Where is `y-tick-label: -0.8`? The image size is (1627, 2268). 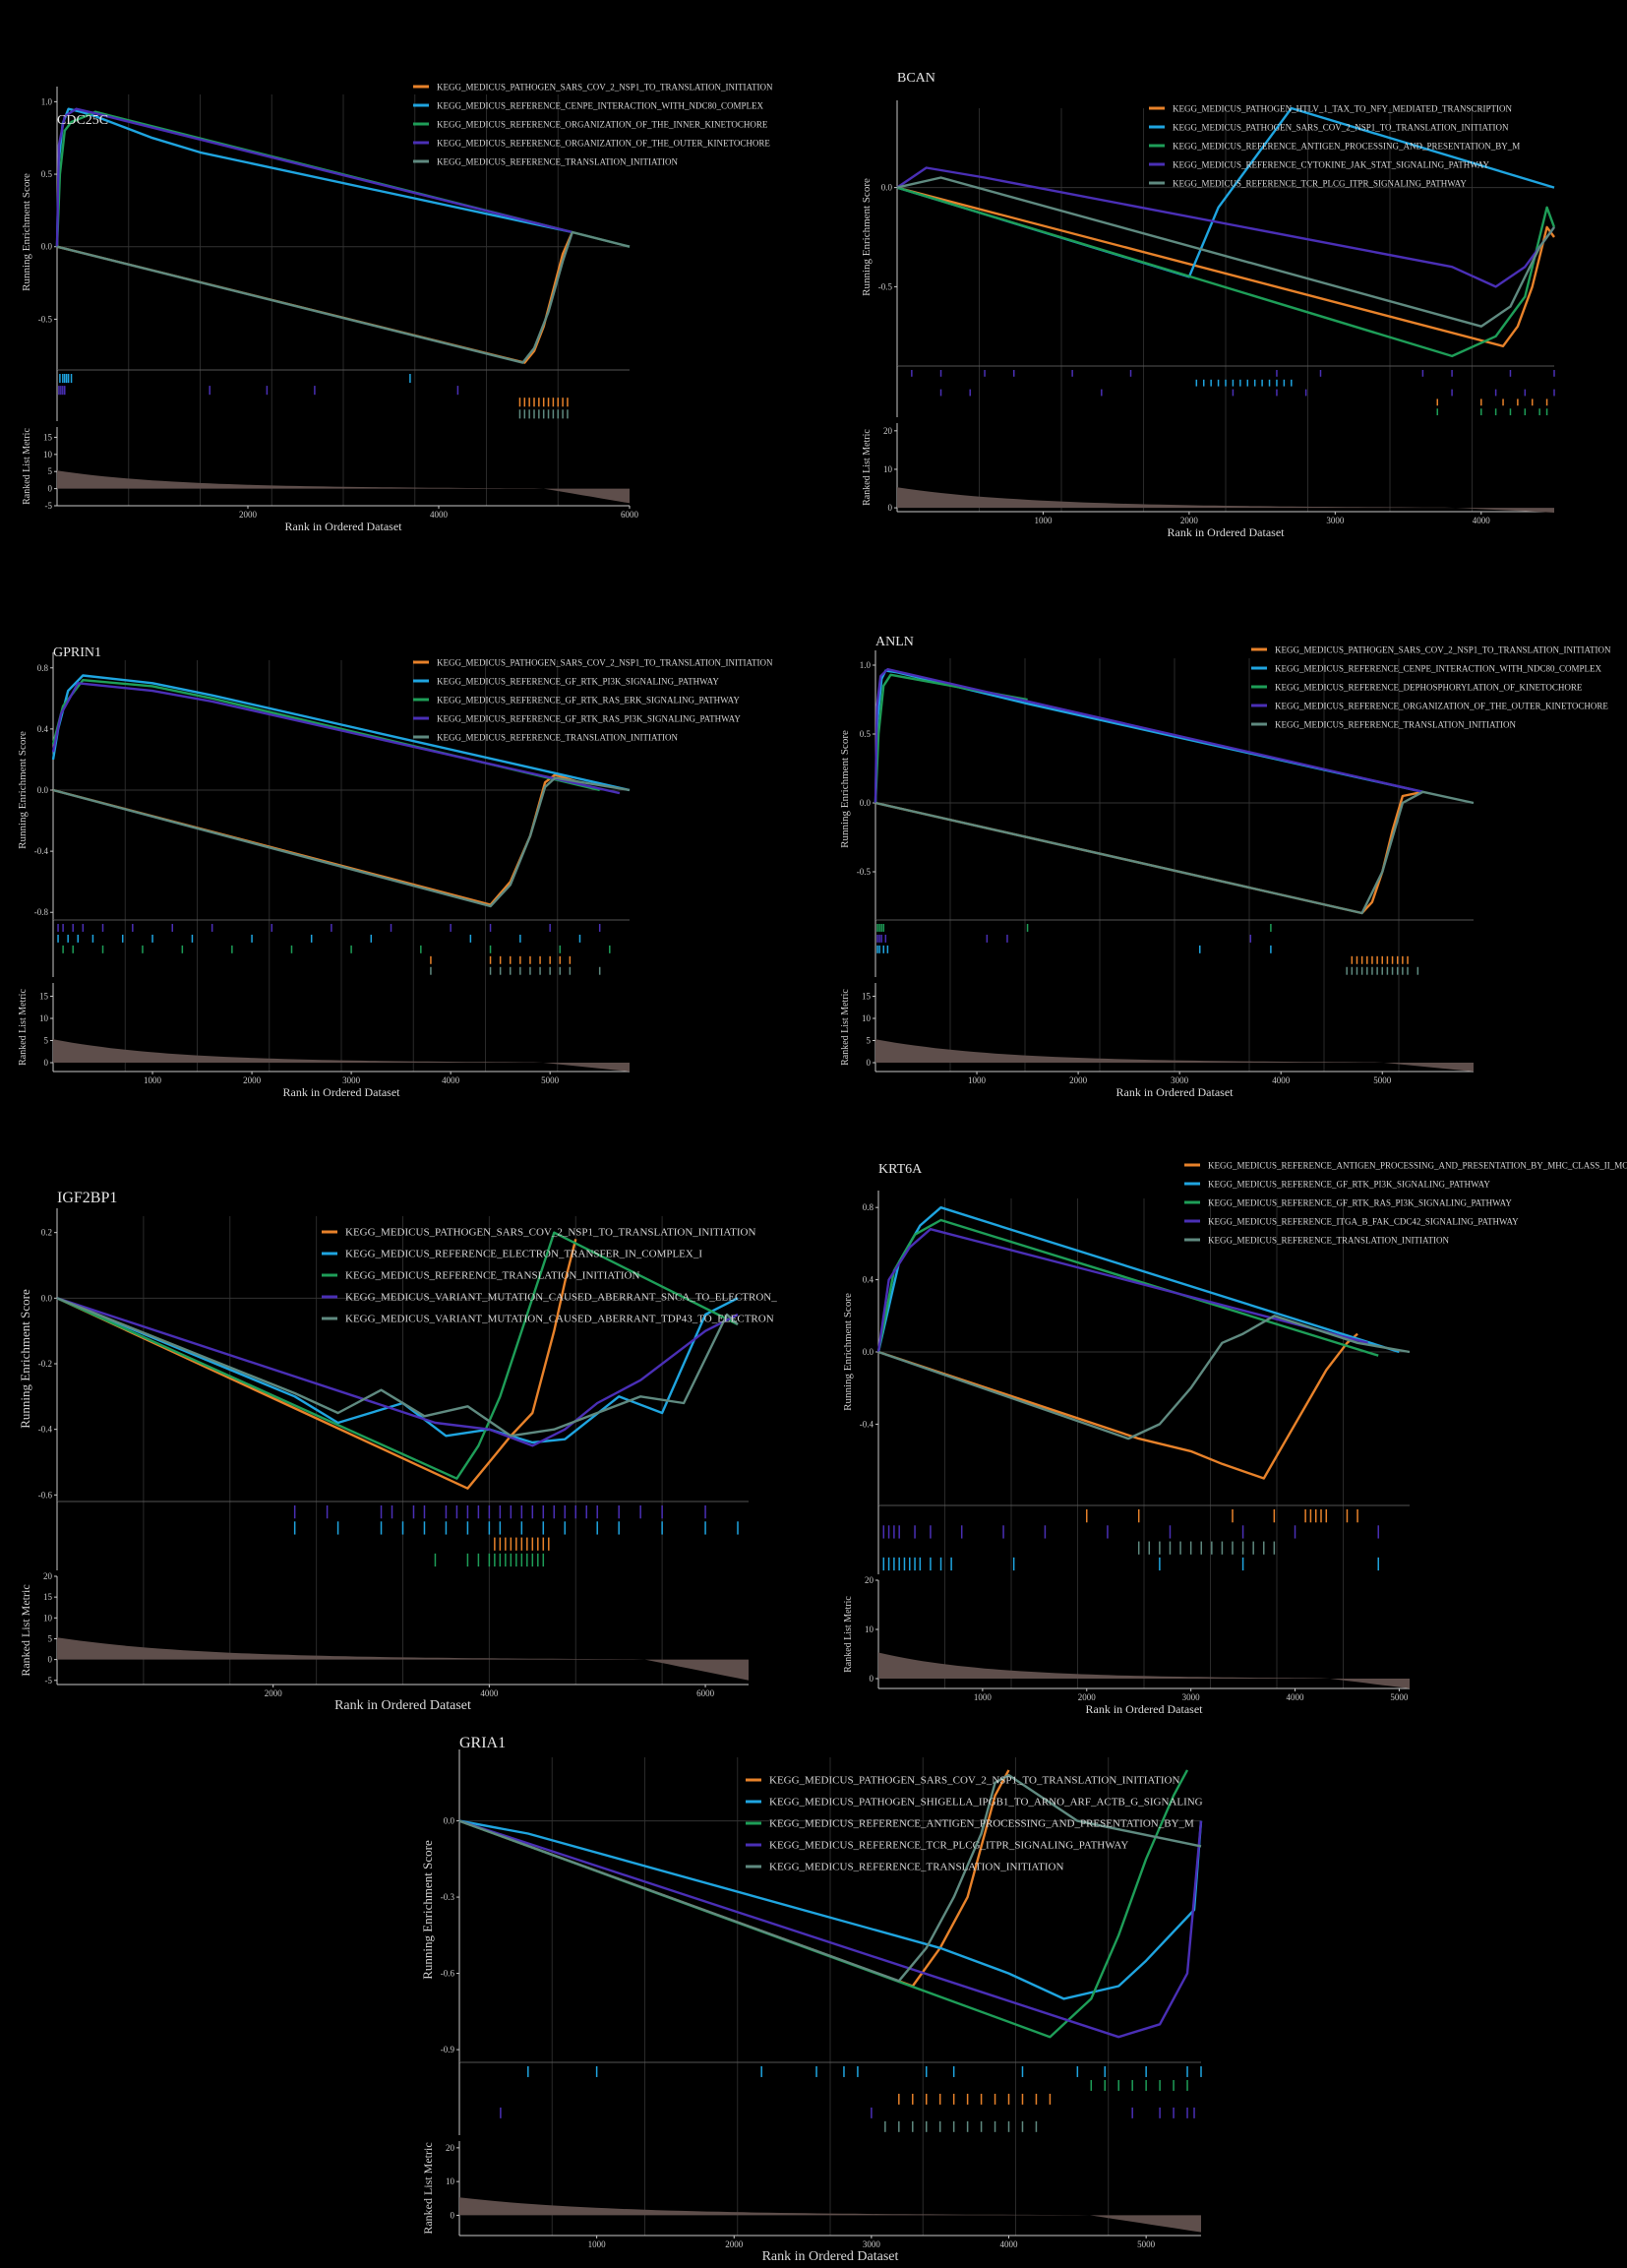 y-tick-label: -0.8 is located at coordinates (41, 912).